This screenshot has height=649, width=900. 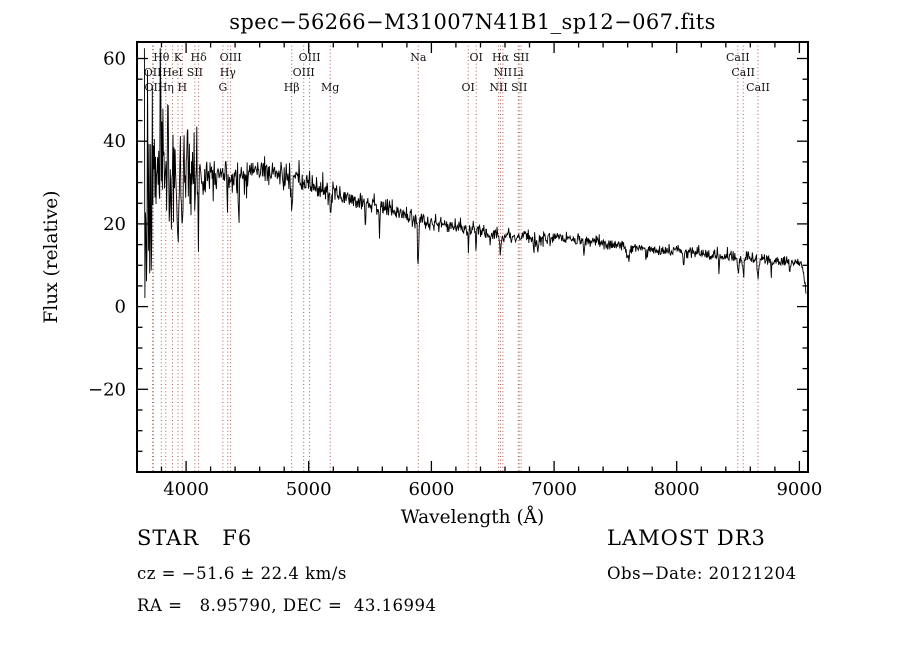 What do you see at coordinates (114, 141) in the screenshot?
I see `y-tick-label: 40` at bounding box center [114, 141].